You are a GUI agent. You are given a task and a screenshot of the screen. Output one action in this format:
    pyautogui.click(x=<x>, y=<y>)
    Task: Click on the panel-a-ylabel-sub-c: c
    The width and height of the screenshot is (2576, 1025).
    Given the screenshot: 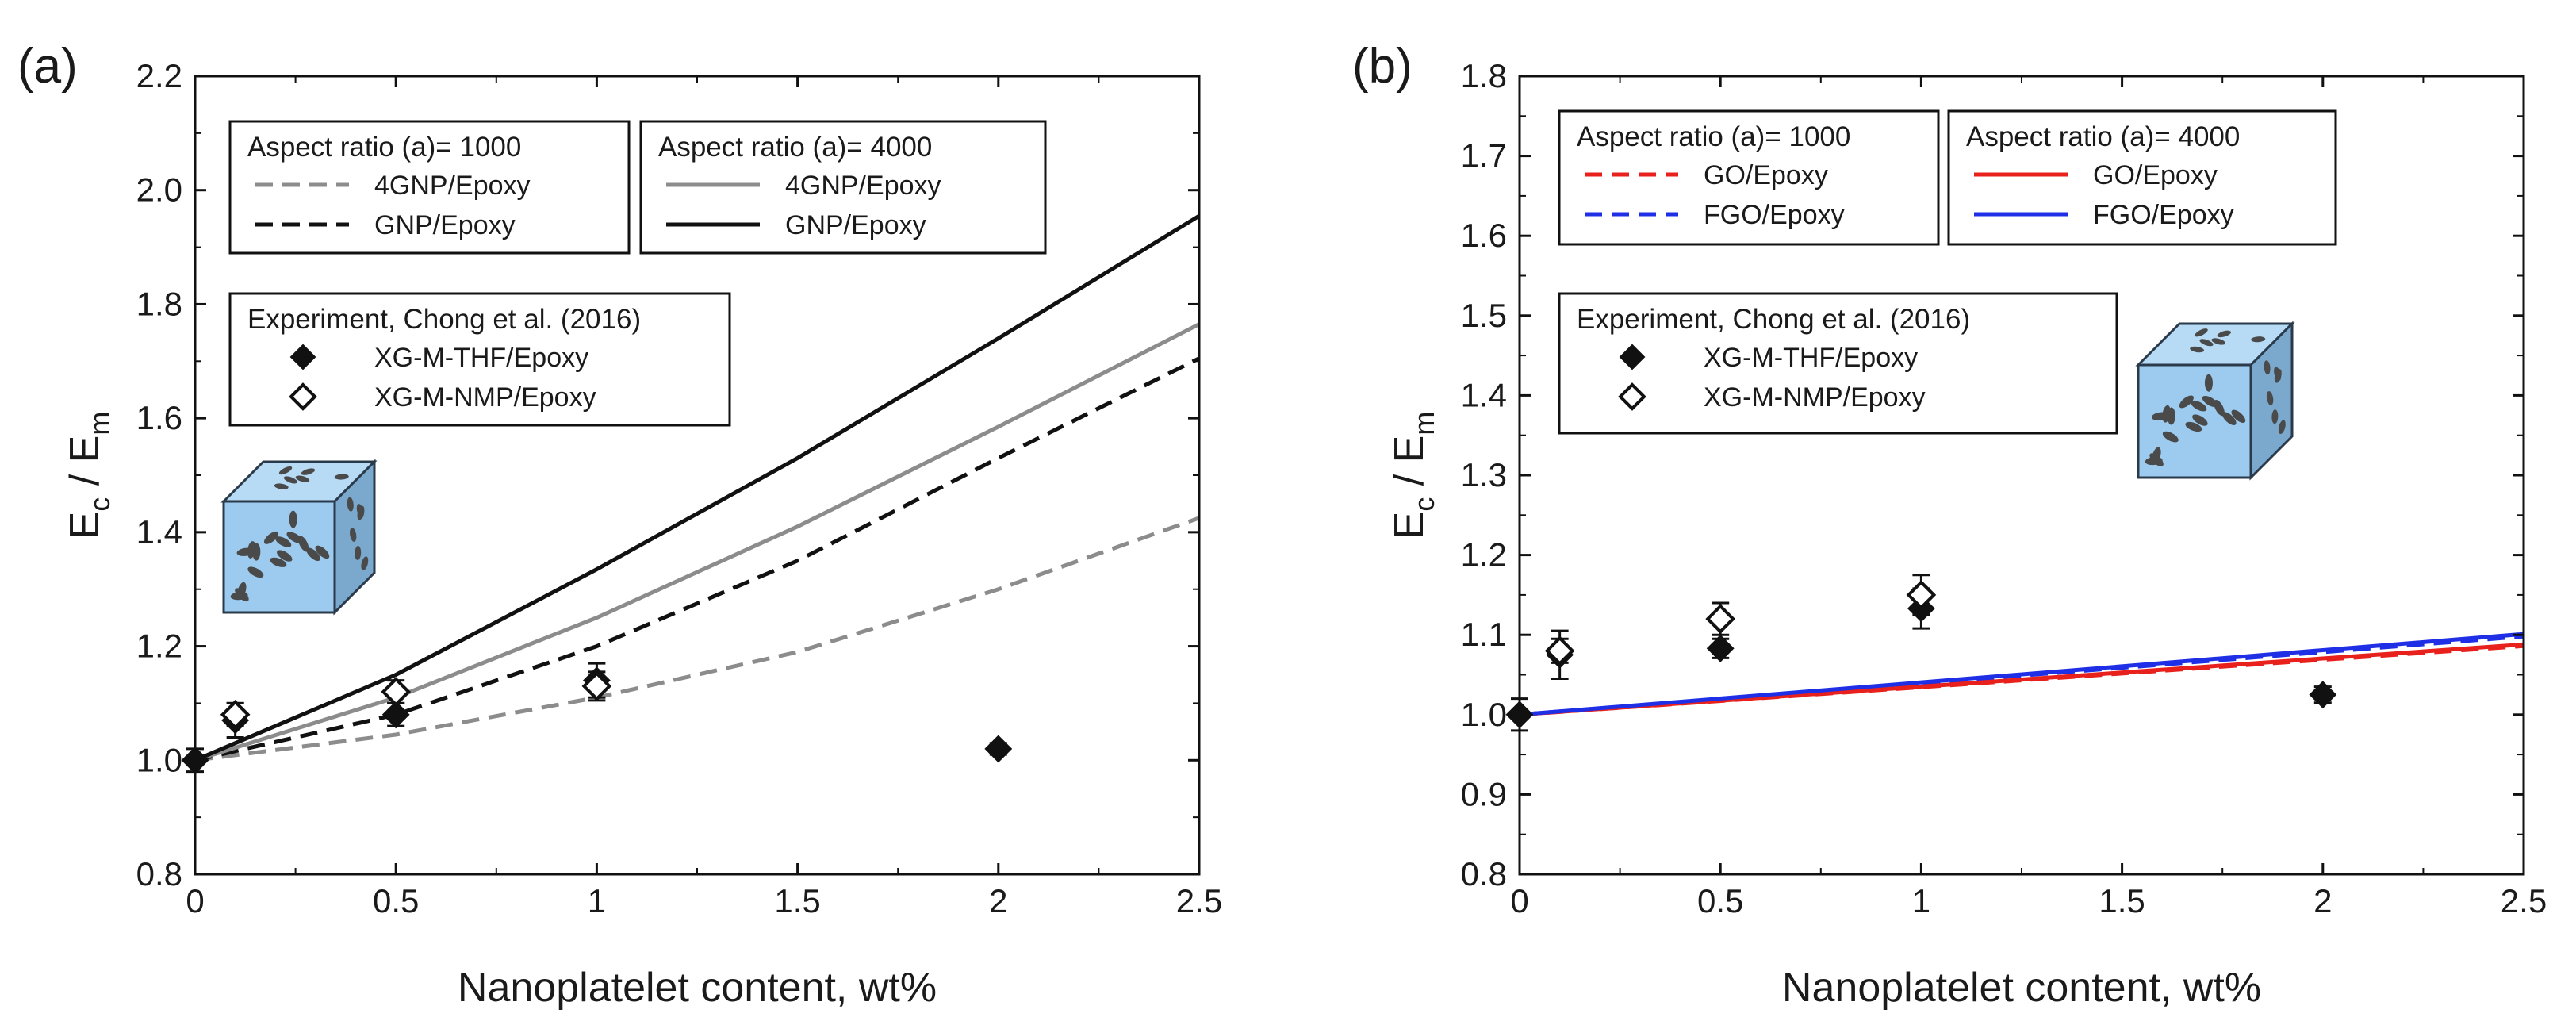 What is the action you would take?
    pyautogui.click(x=99, y=504)
    